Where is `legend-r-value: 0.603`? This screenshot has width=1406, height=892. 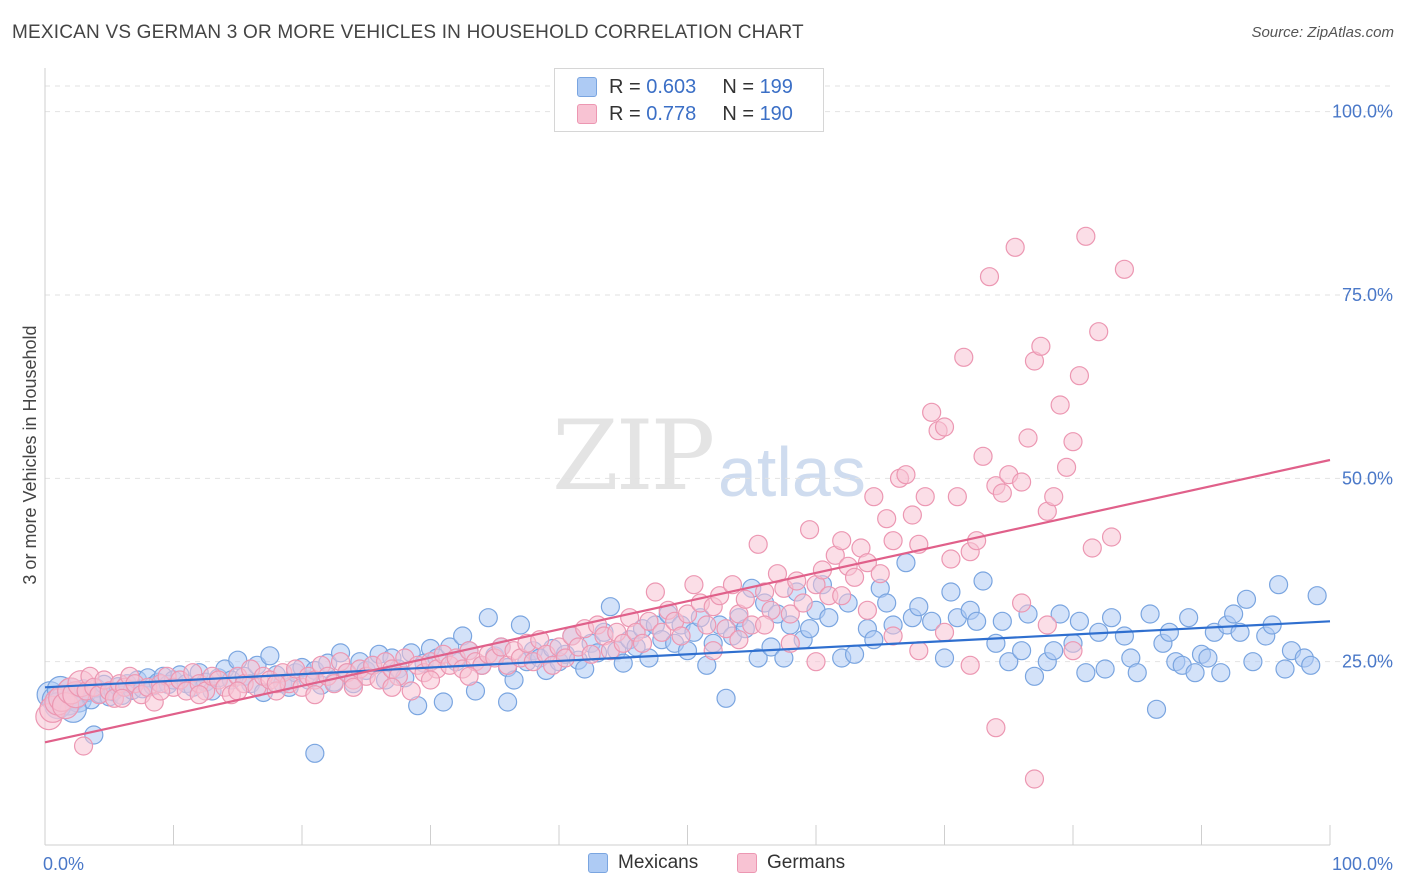
legend-r-value: 0.603 is located at coordinates (671, 86).